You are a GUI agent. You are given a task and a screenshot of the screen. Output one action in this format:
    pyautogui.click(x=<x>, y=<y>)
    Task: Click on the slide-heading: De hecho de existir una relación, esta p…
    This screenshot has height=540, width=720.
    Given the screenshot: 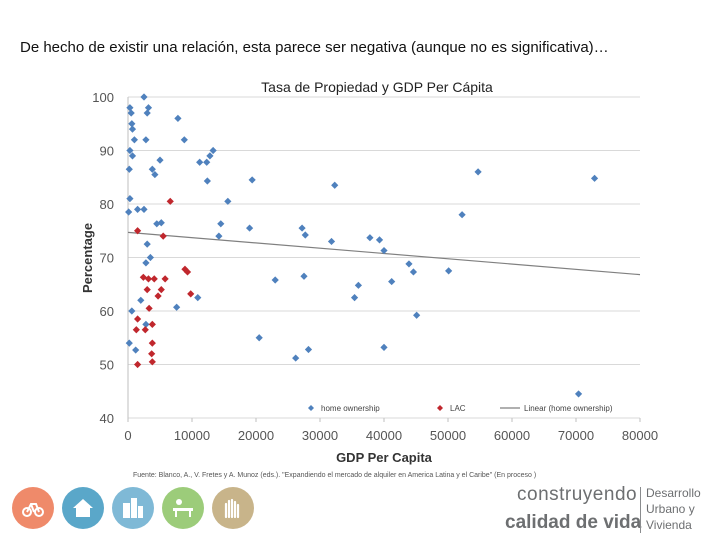 What is the action you would take?
    pyautogui.click(x=314, y=47)
    